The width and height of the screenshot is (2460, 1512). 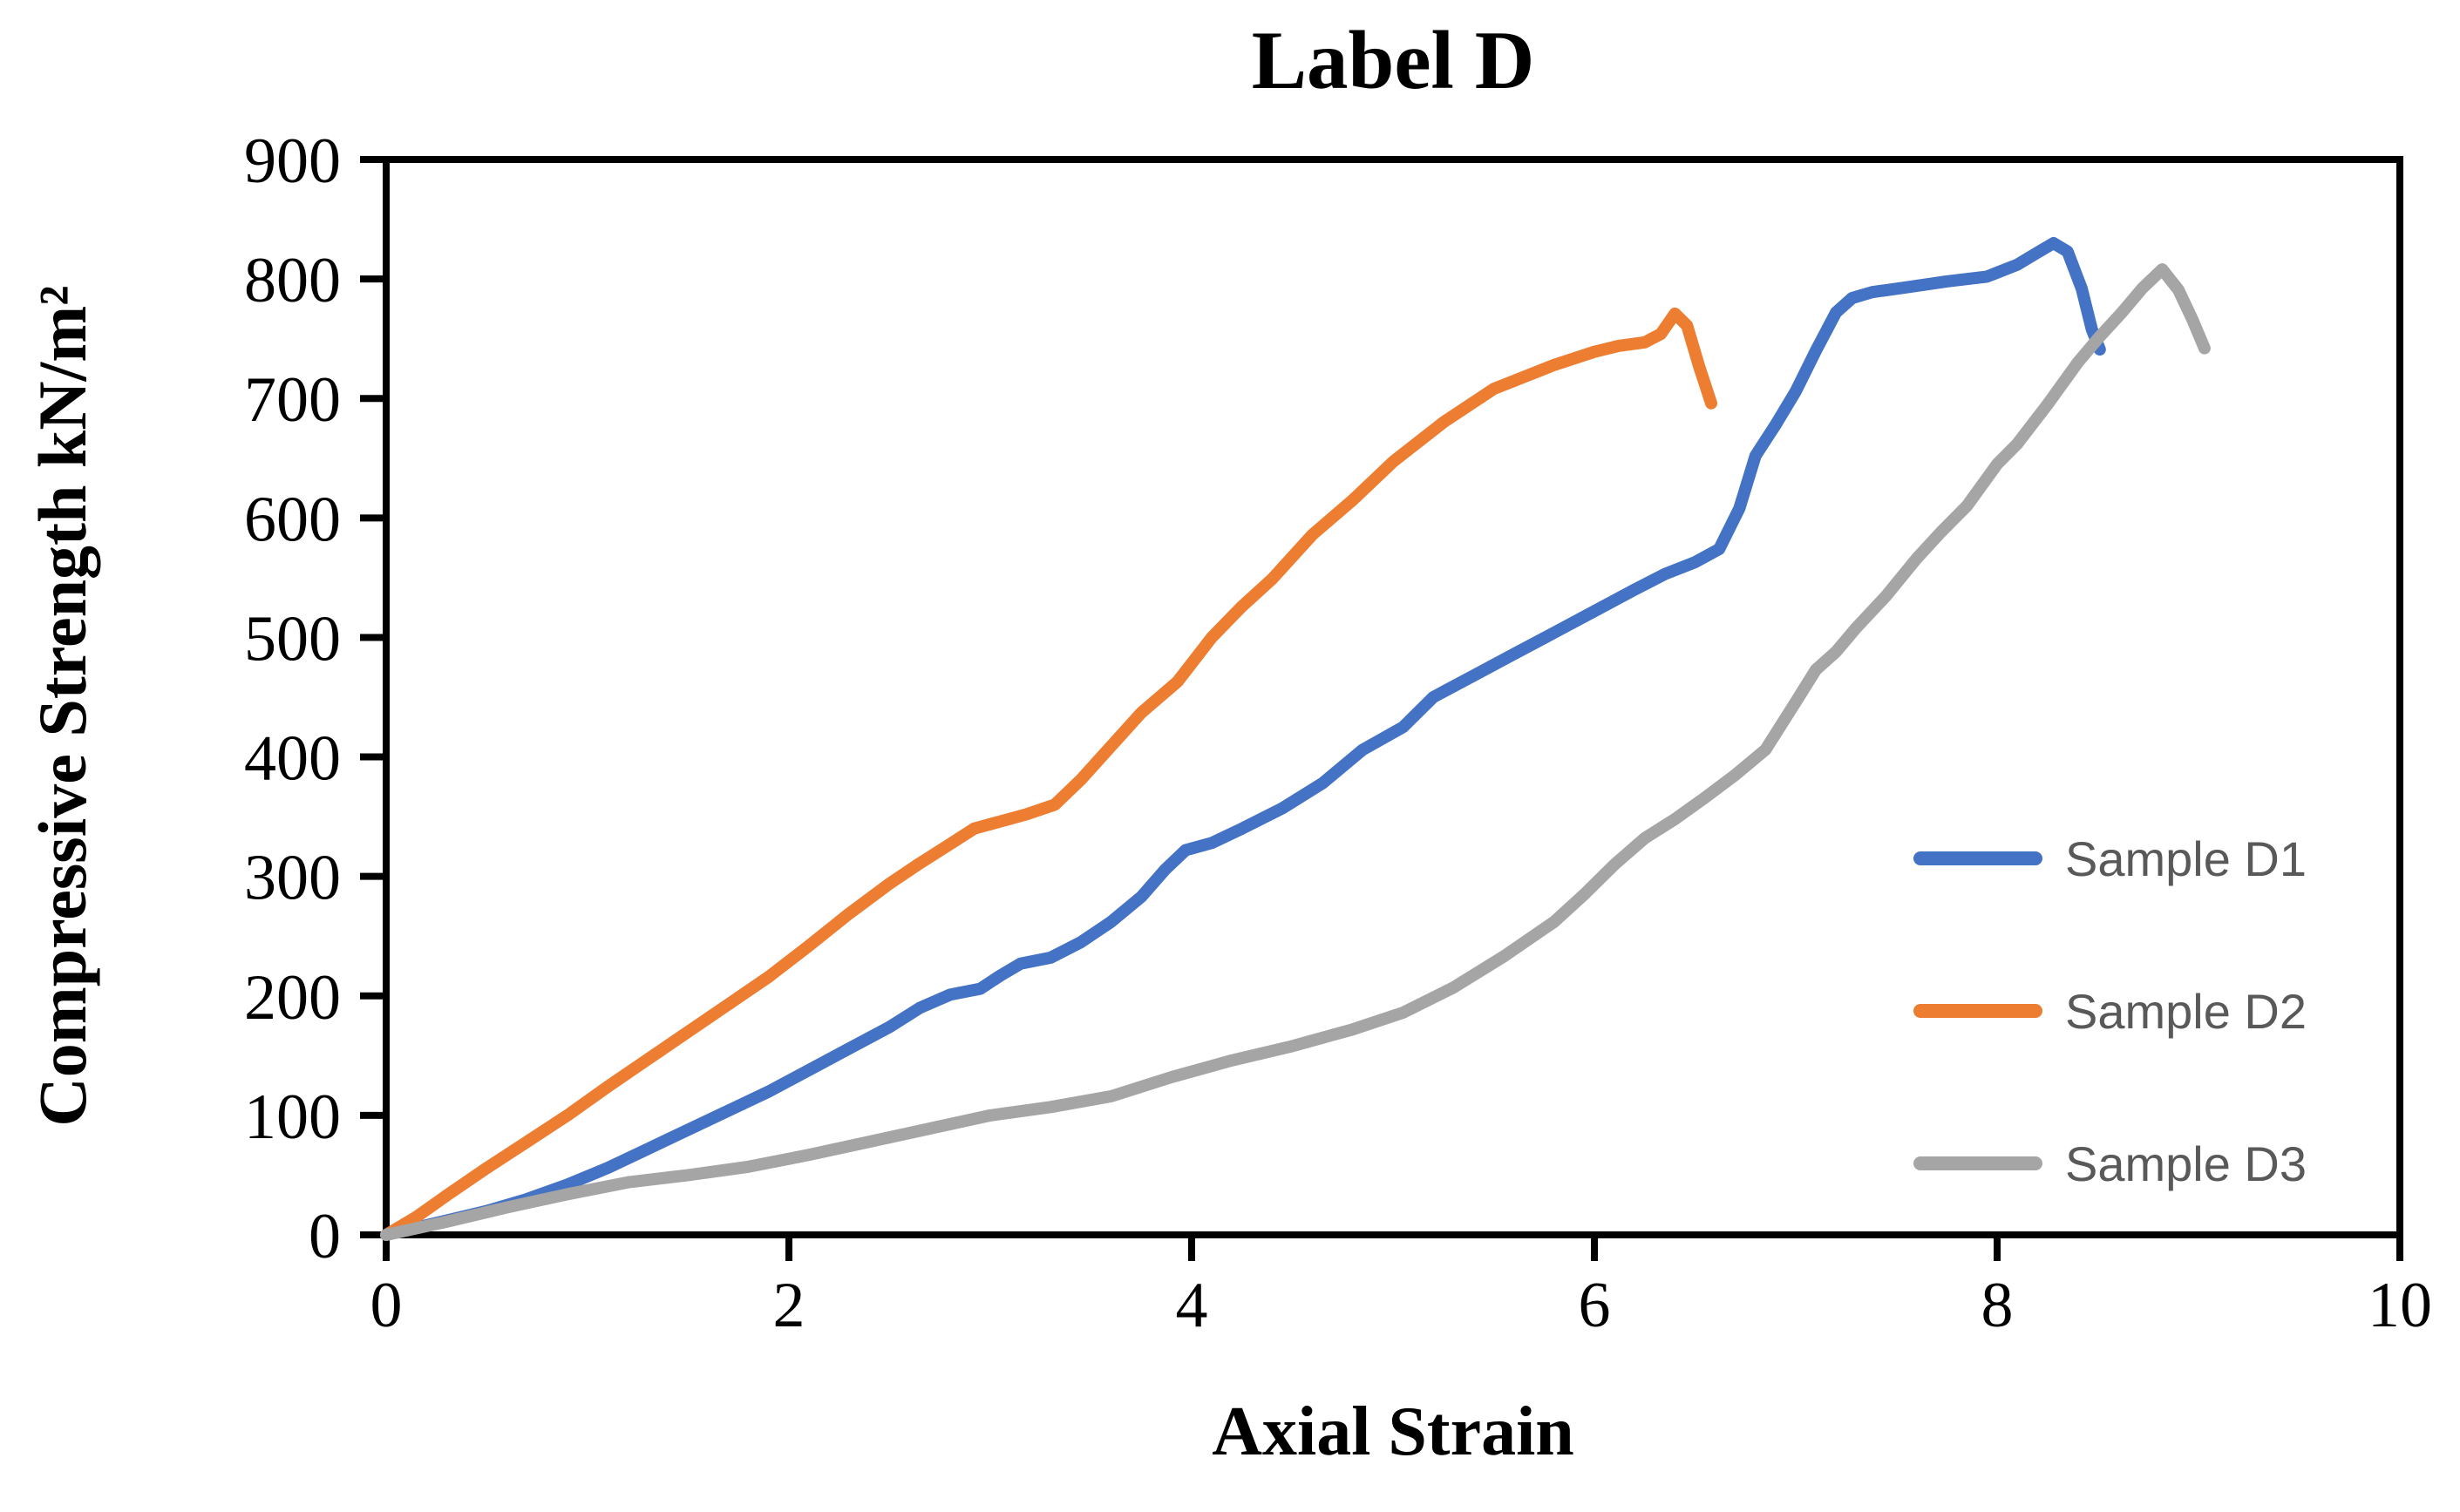 I want to click on x-tick-label: 4, so click(x=1192, y=1305).